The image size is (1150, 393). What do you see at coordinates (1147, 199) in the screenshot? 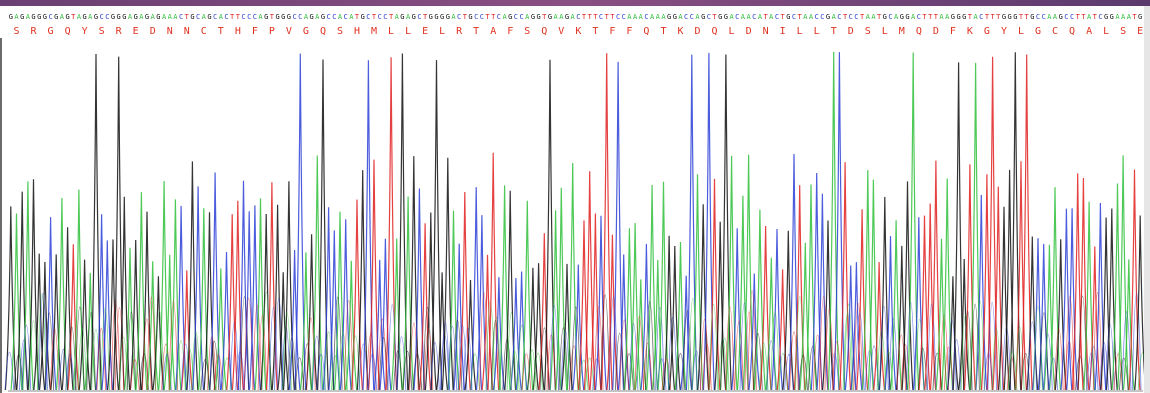
I see `right-scrollbar` at bounding box center [1147, 199].